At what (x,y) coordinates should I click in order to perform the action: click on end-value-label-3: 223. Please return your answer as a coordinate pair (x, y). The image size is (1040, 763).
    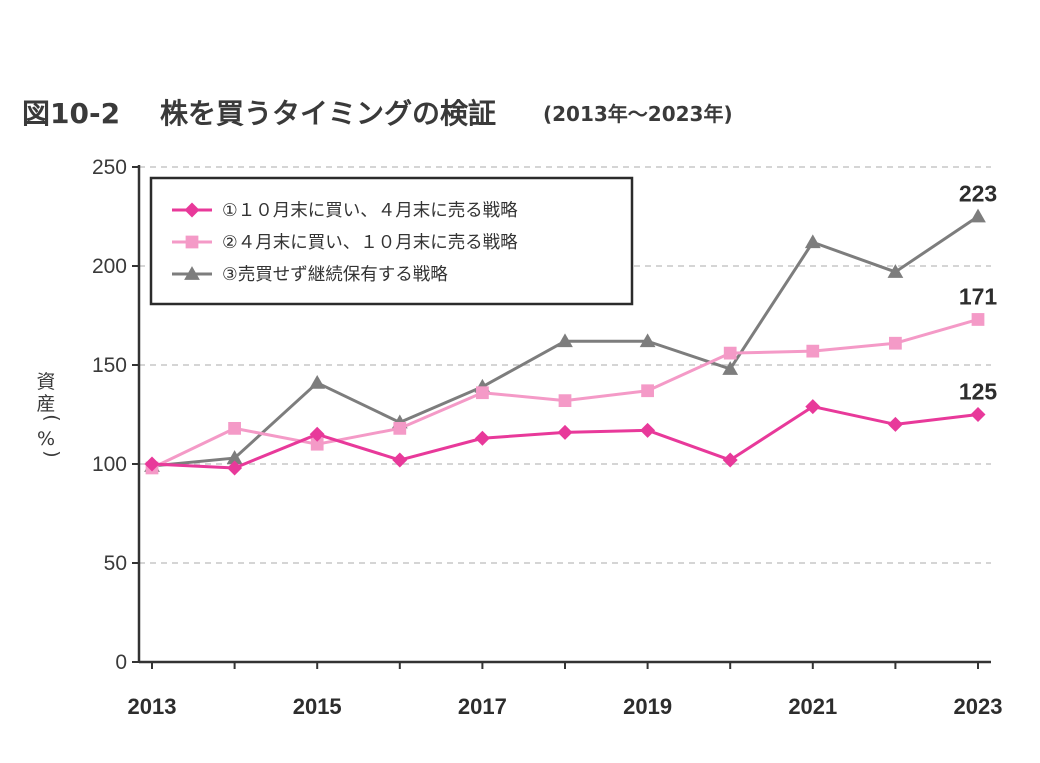
    Looking at the image, I should click on (978, 194).